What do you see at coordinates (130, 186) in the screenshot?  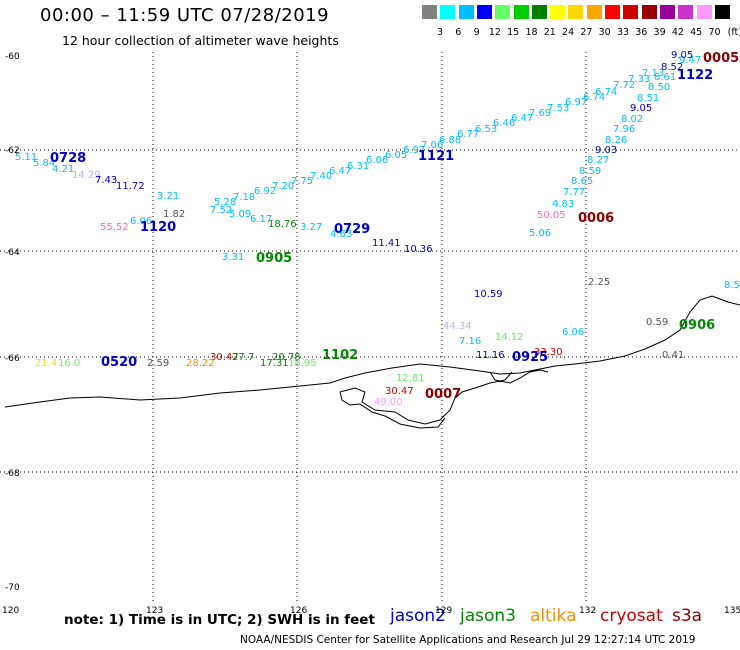 I see `wave-height-label: 11.72` at bounding box center [130, 186].